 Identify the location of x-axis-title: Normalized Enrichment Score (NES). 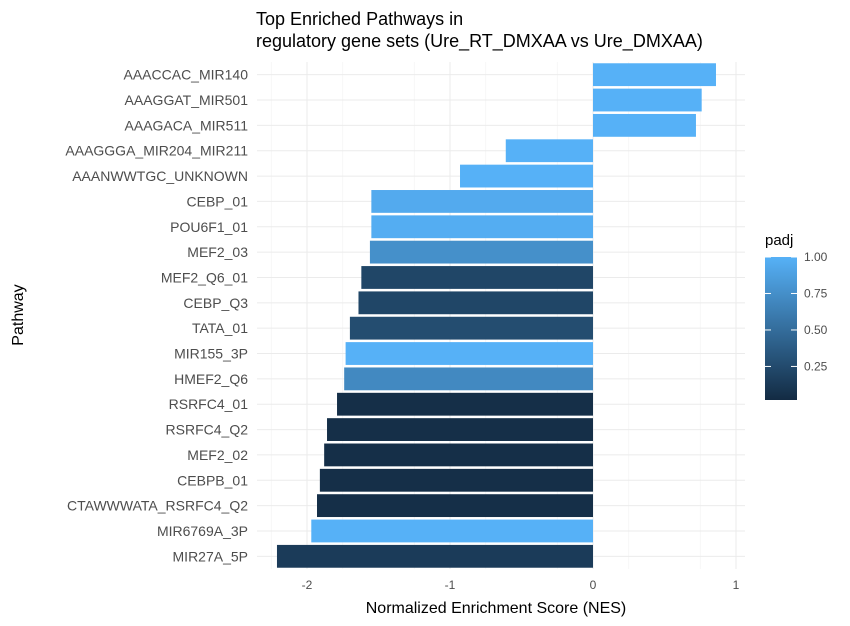
(496, 608).